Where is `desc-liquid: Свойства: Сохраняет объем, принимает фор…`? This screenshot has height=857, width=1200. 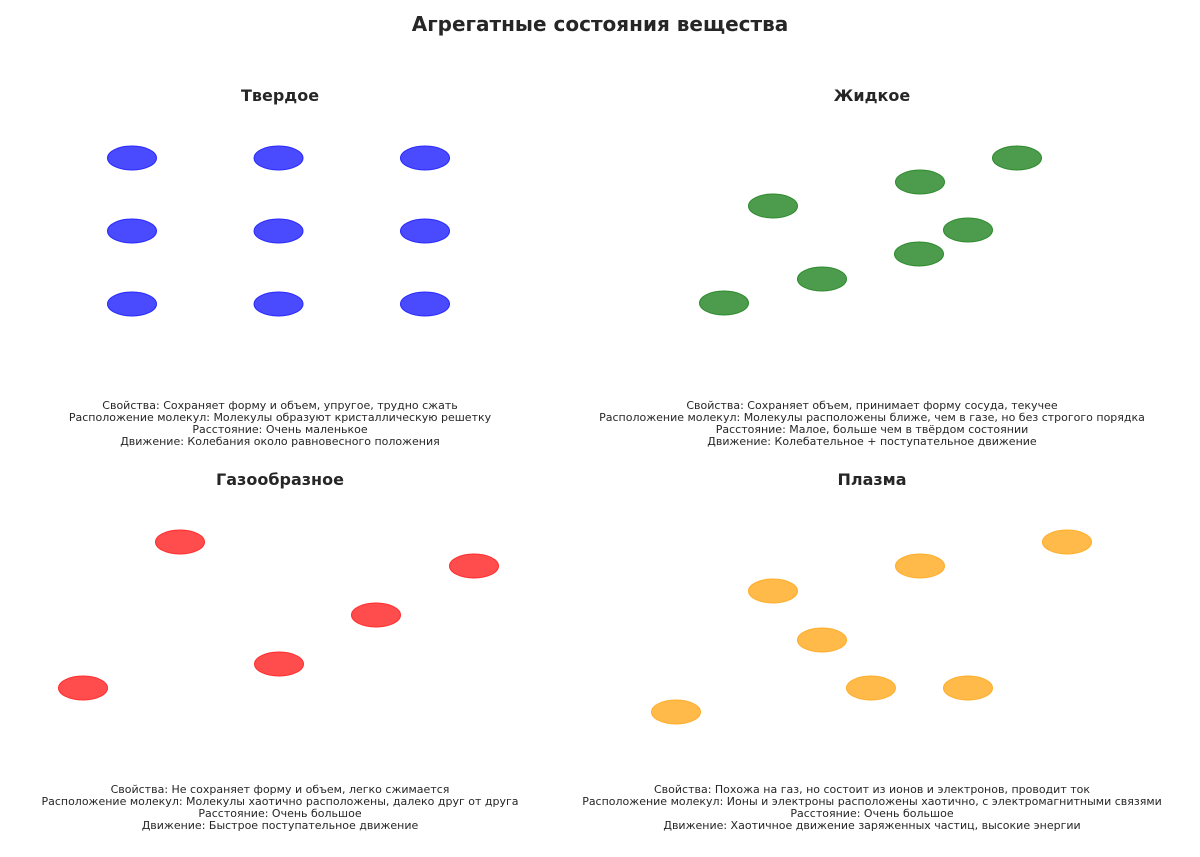
desc-liquid: Свойства: Сохраняет объем, принимает фор… is located at coordinates (872, 424).